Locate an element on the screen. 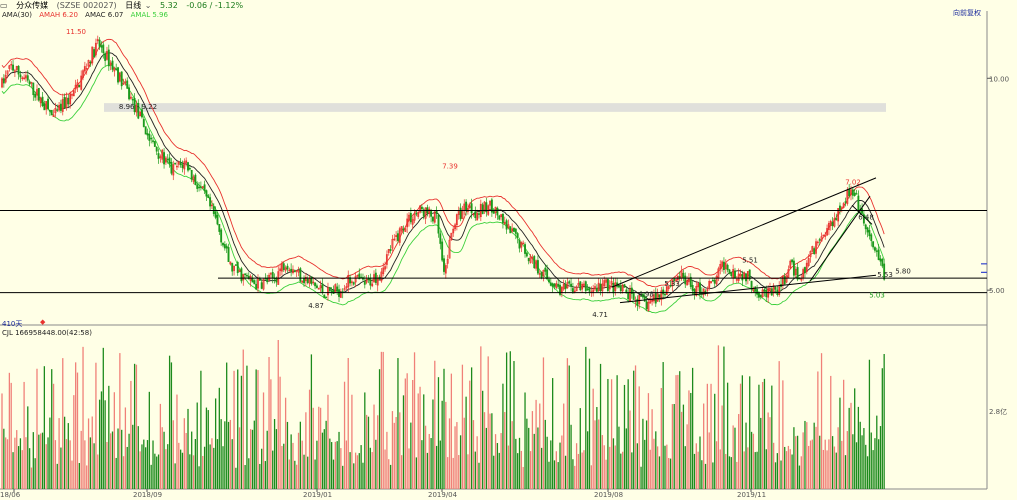  price-annotation: 4.87 is located at coordinates (316, 306).